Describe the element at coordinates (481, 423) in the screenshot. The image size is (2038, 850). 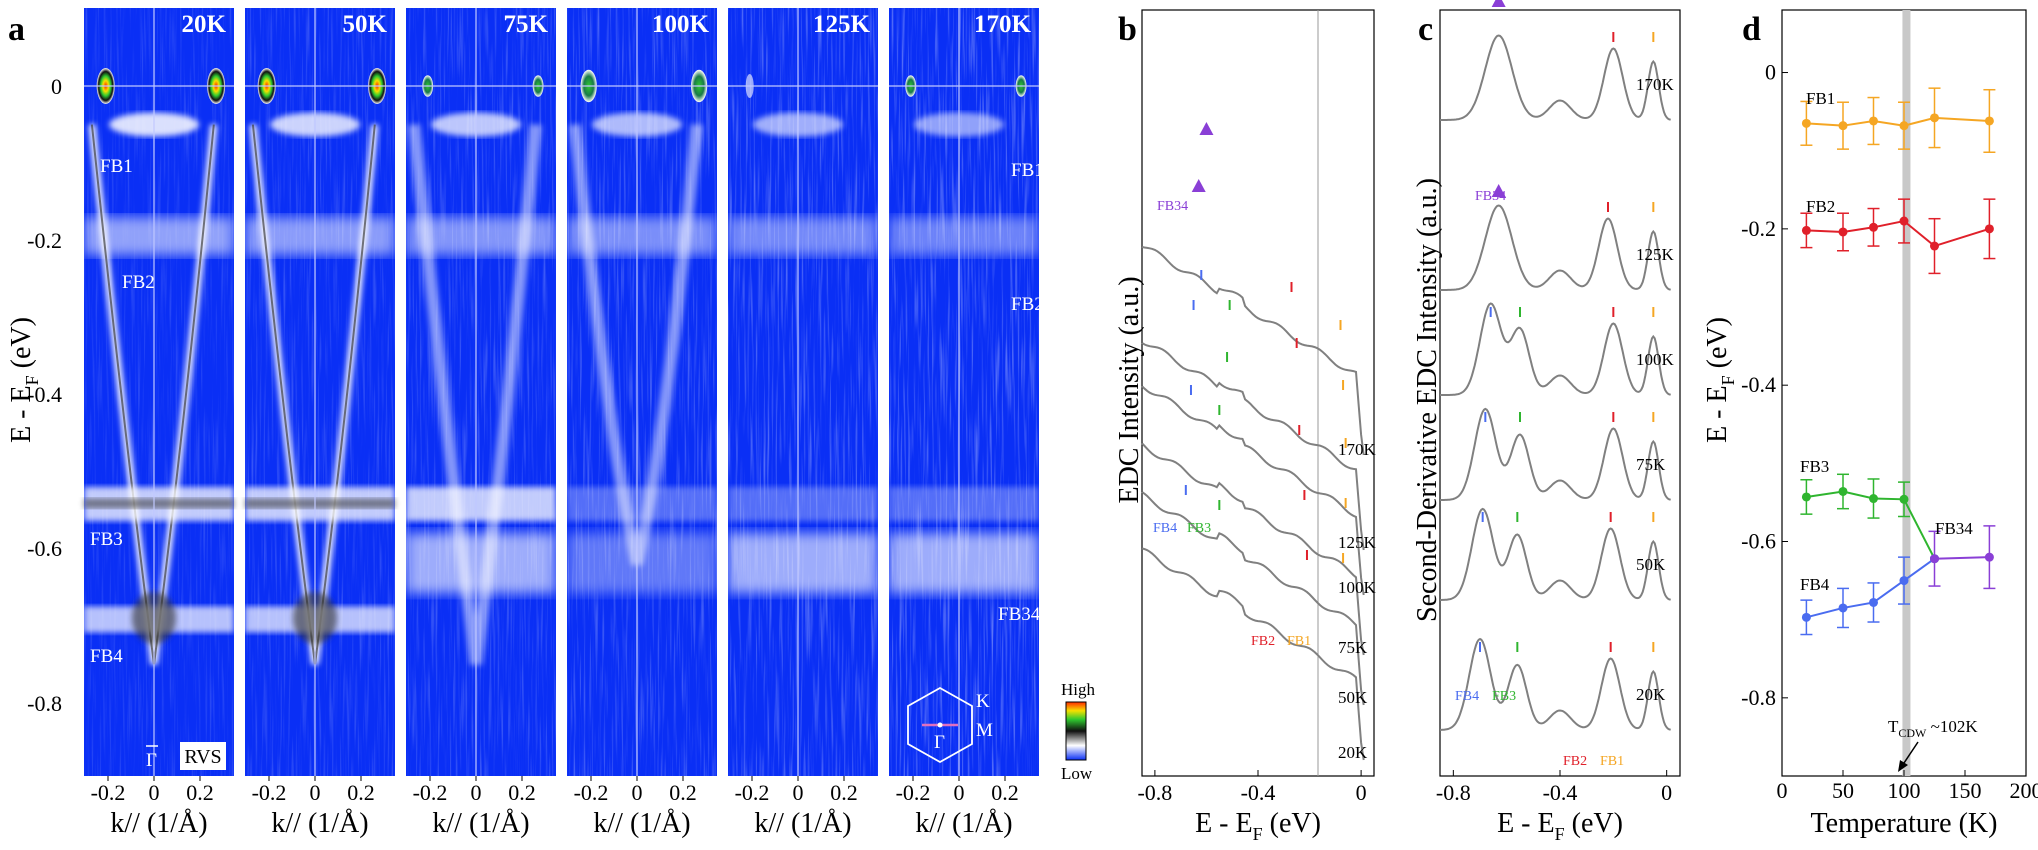
I see `arpes-panel-75K: 75K -0.2 0 0.2 k// (1/Å)` at that location.